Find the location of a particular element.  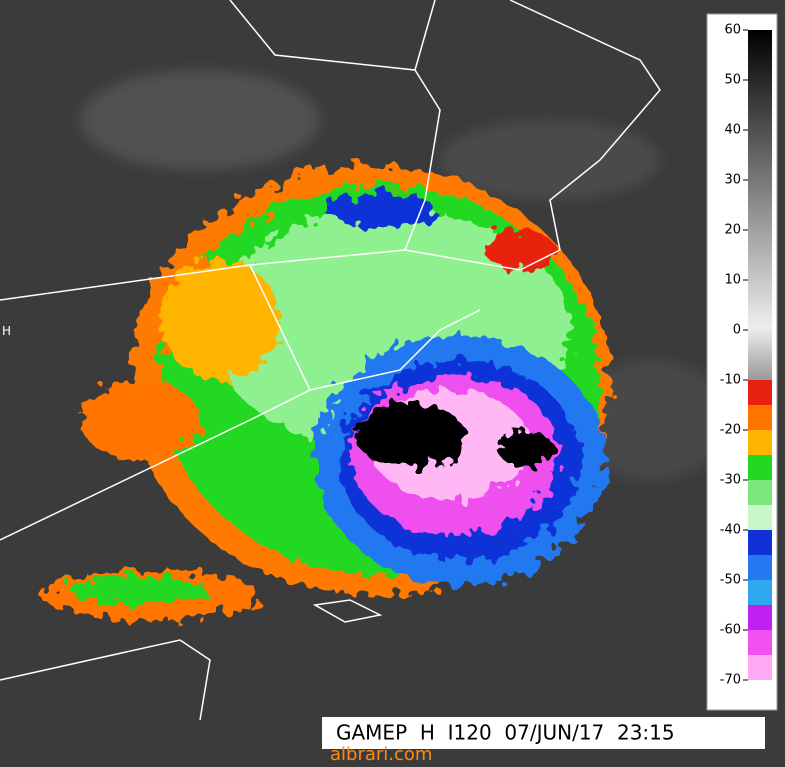

watermark: albrari.com is located at coordinates (381, 754).